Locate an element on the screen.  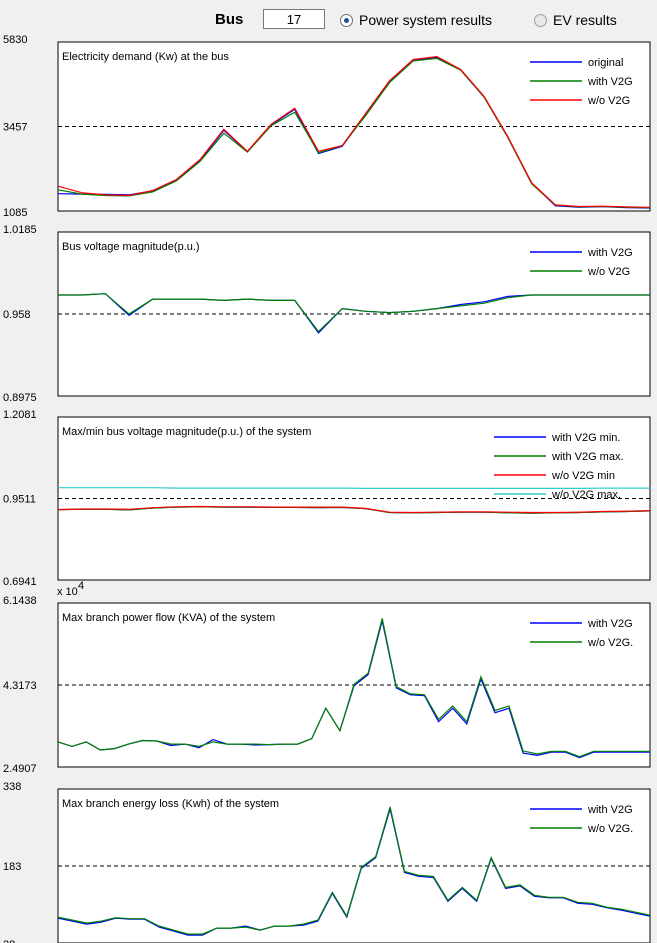
radio-unselected-icon is located at coordinates (540, 20).